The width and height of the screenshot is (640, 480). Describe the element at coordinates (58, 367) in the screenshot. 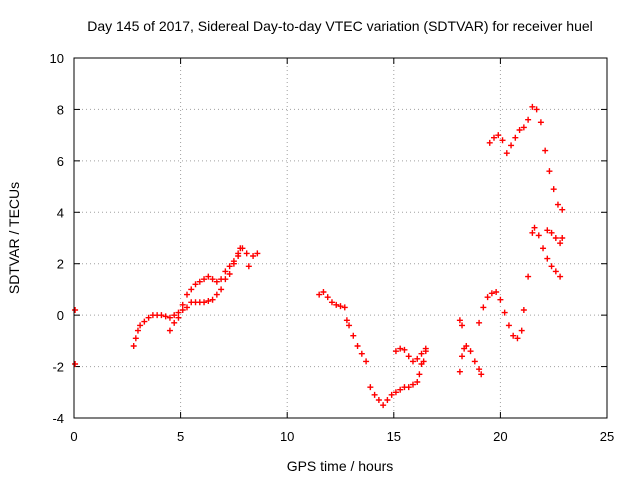

I see `y-tick-label: -2` at that location.